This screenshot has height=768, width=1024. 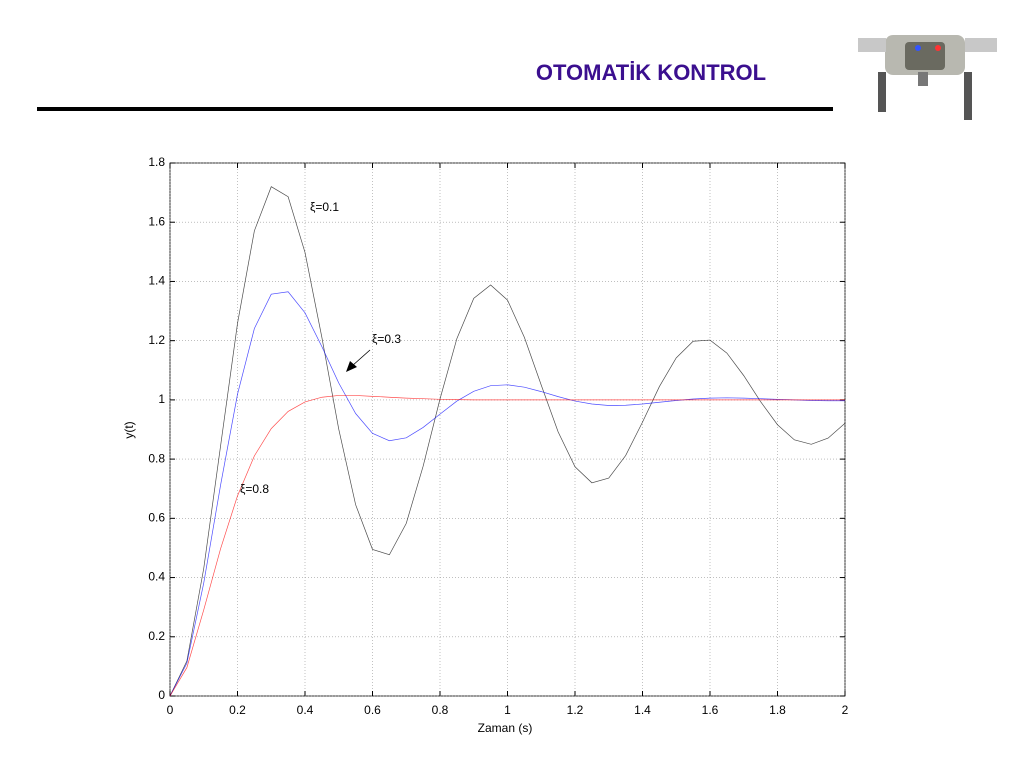 What do you see at coordinates (237, 710) in the screenshot?
I see `x-tick-label: 0.2` at bounding box center [237, 710].